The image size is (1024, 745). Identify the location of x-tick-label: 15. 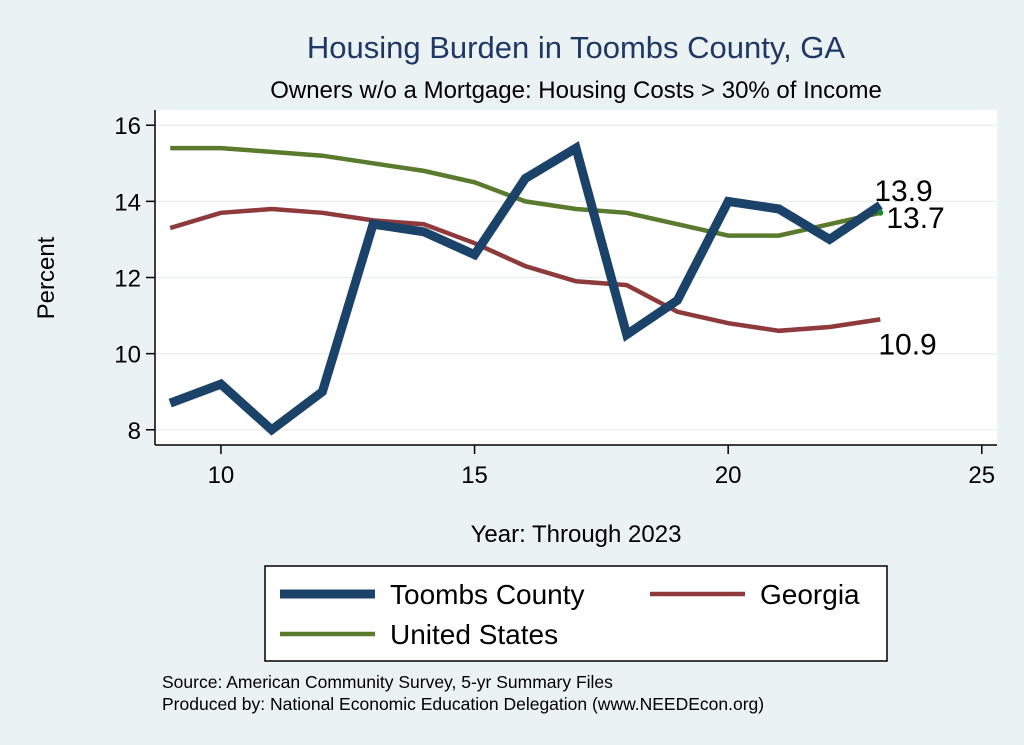
(474, 475).